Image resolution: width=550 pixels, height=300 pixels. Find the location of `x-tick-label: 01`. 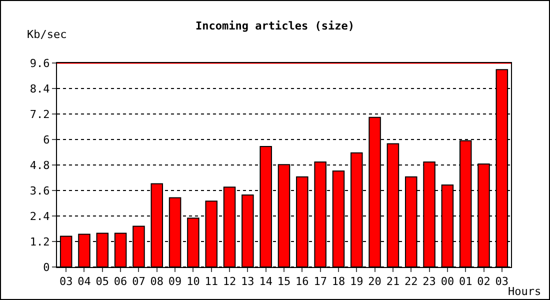

x-tick-label: 01 is located at coordinates (465, 281).